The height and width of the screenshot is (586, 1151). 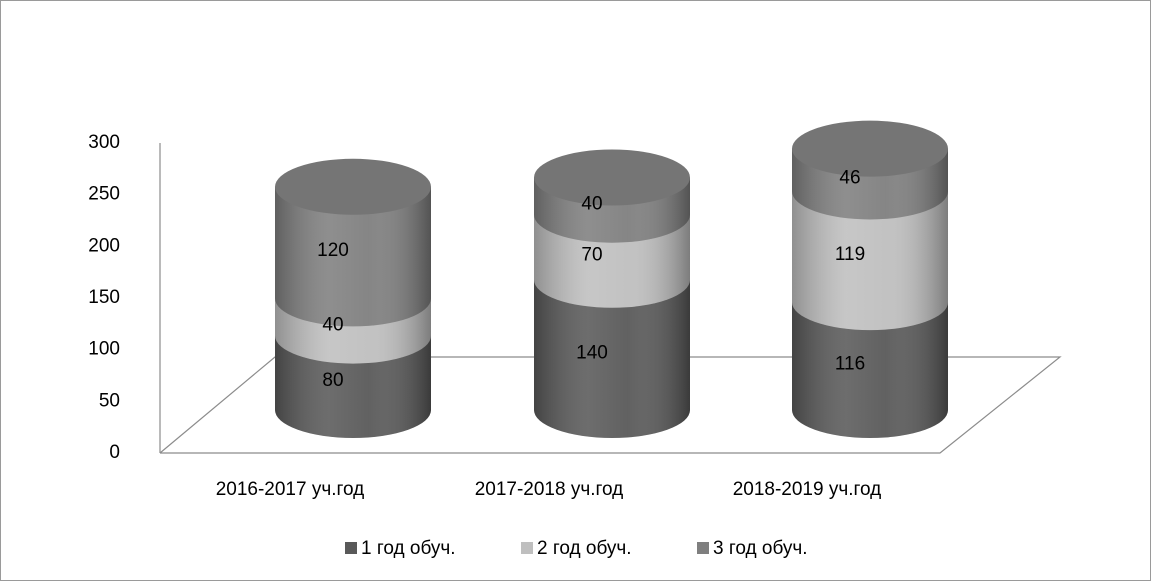 What do you see at coordinates (807, 489) in the screenshot?
I see `x-tick-label: 2018-2019 уч.год` at bounding box center [807, 489].